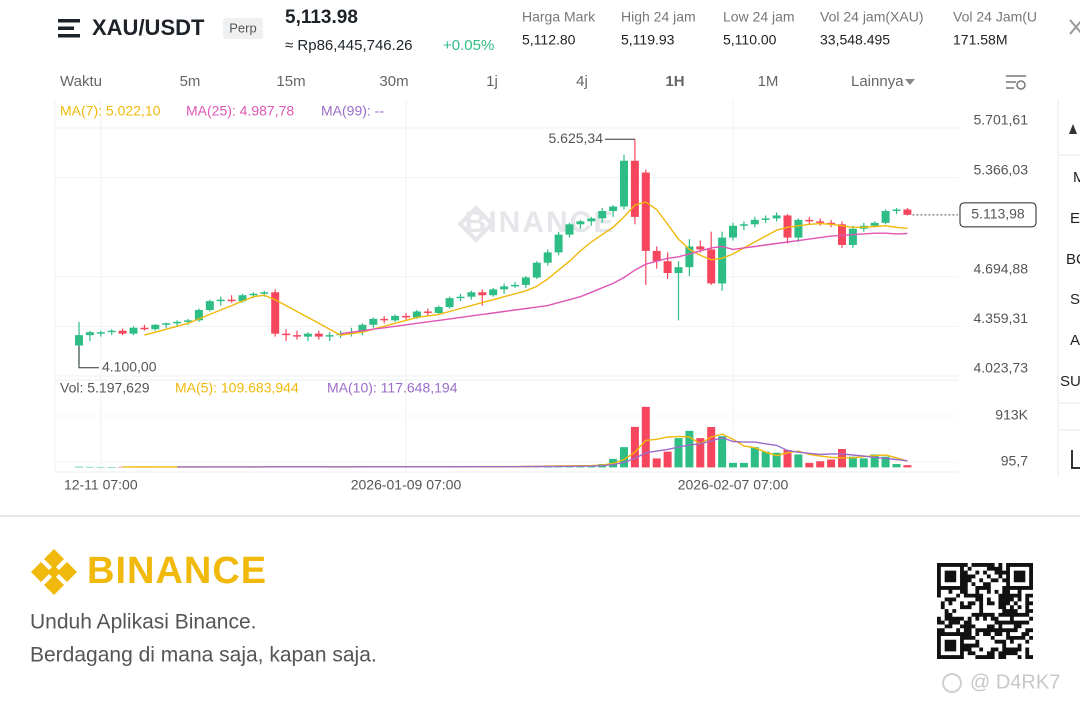 This screenshot has height=706, width=1080. What do you see at coordinates (952, 683) in the screenshot?
I see `watermark-icon` at bounding box center [952, 683].